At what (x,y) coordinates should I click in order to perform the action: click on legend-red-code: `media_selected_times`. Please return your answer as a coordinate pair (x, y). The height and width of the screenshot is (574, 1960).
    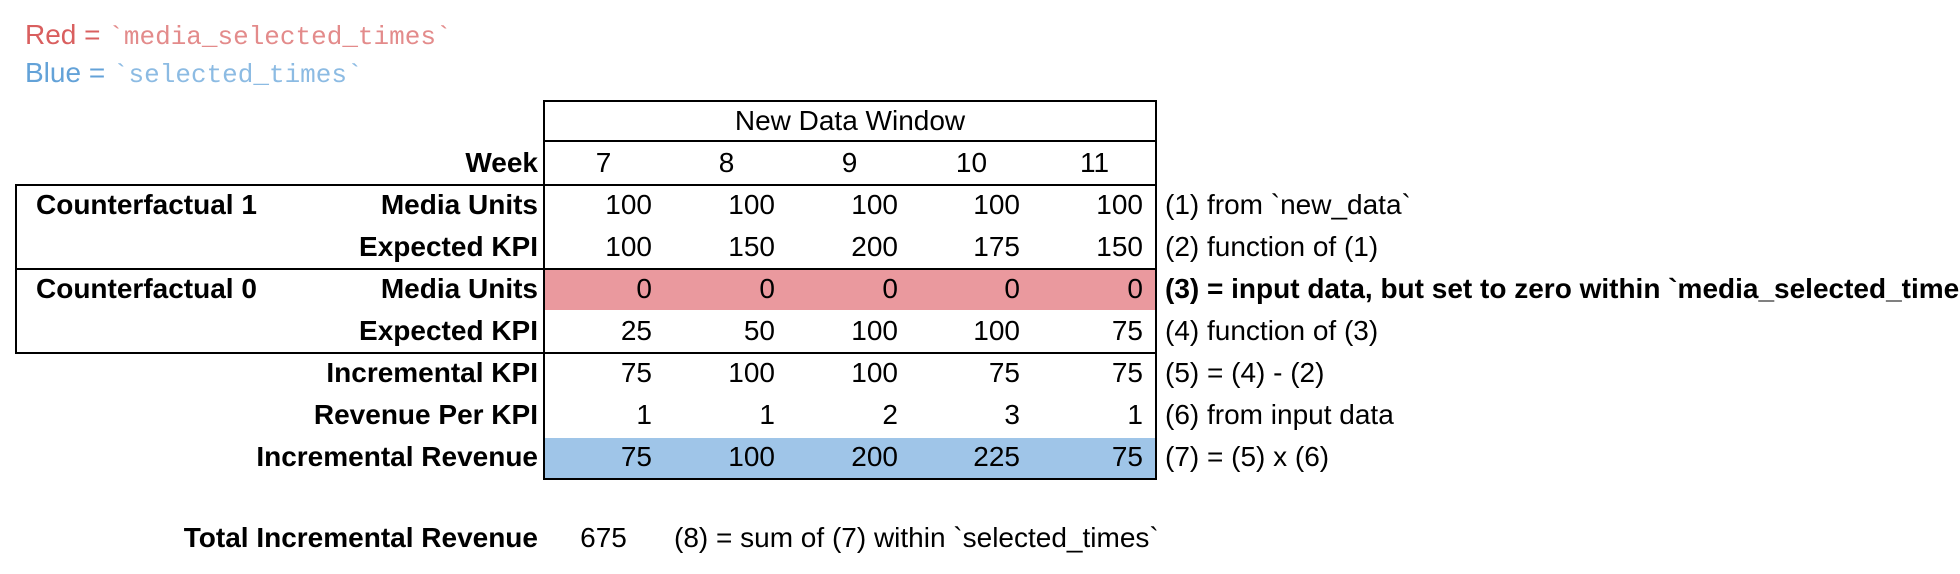
    Looking at the image, I should click on (280, 37).